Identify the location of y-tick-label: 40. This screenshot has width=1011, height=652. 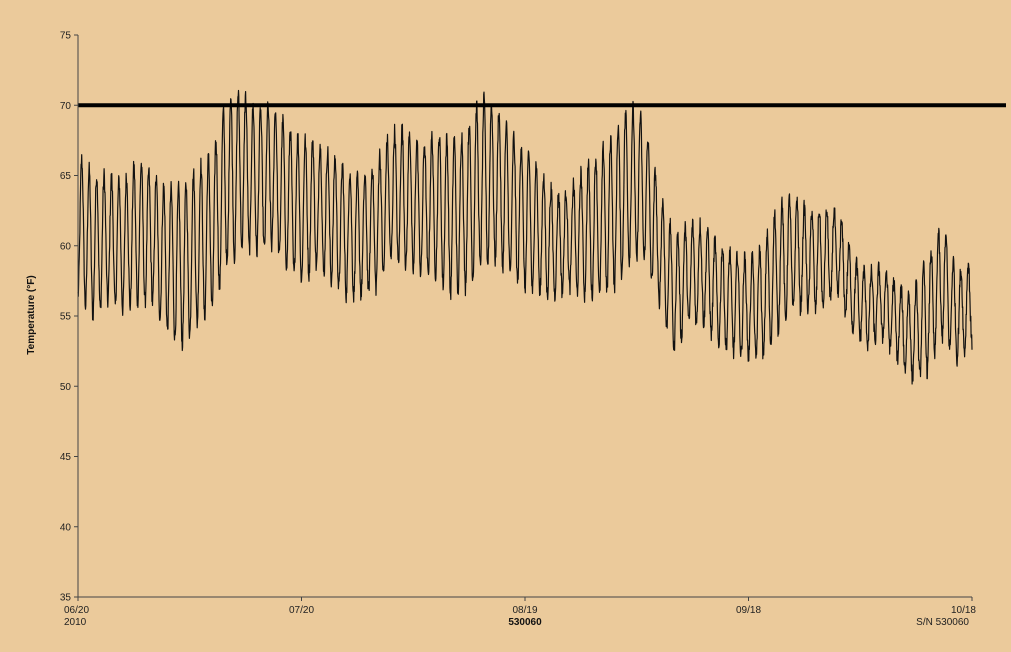
(66, 527).